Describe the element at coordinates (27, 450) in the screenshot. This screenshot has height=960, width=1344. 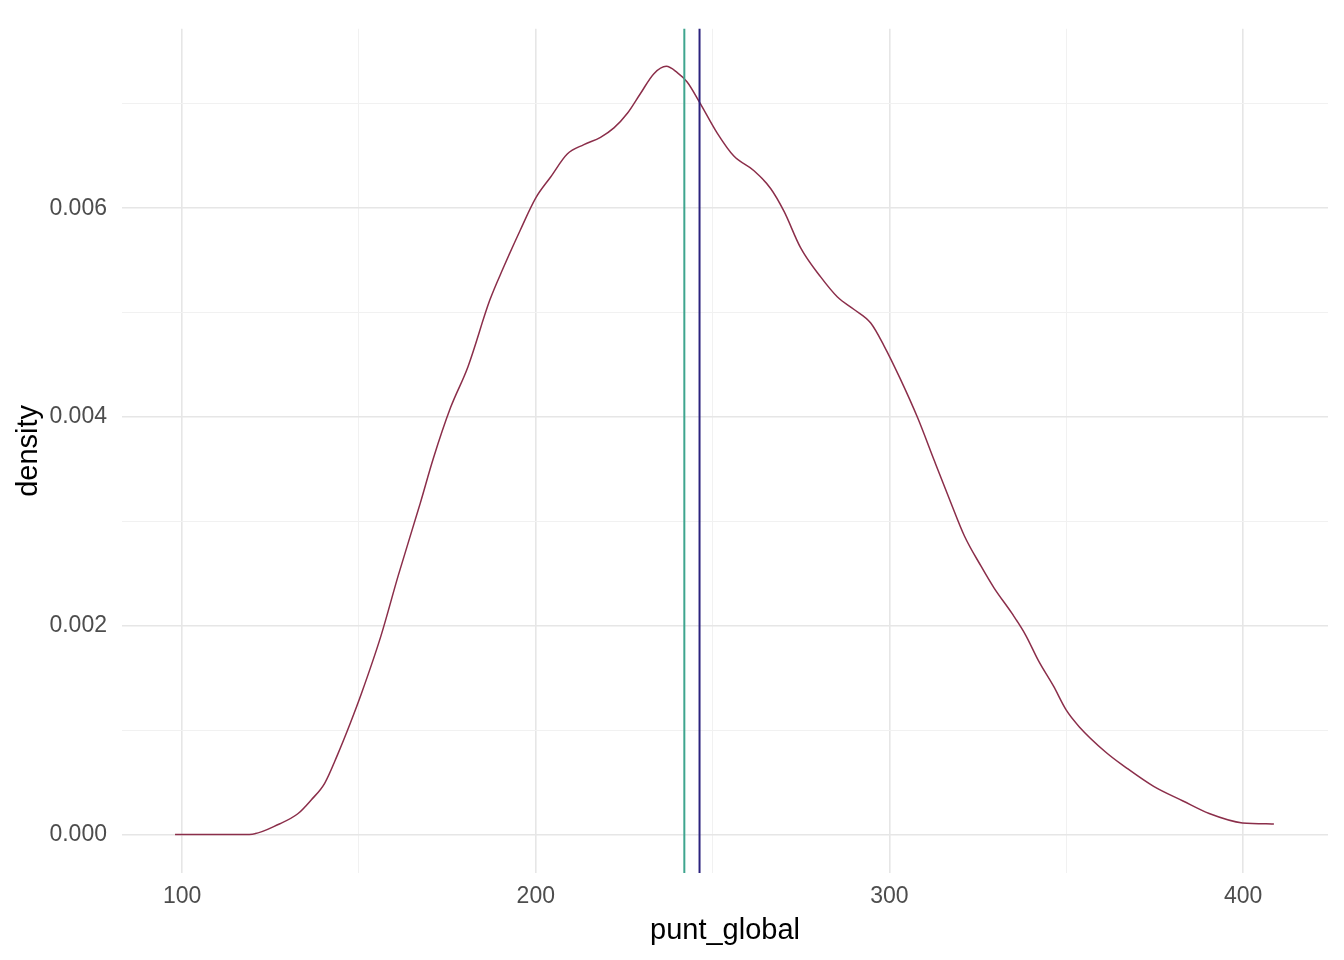
I see `y-axis-title: density` at that location.